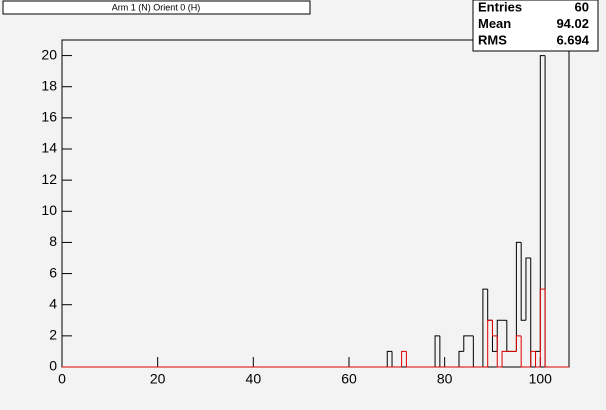 This screenshot has height=410, width=606. What do you see at coordinates (49, 148) in the screenshot?
I see `y-tick-label: 14` at bounding box center [49, 148].